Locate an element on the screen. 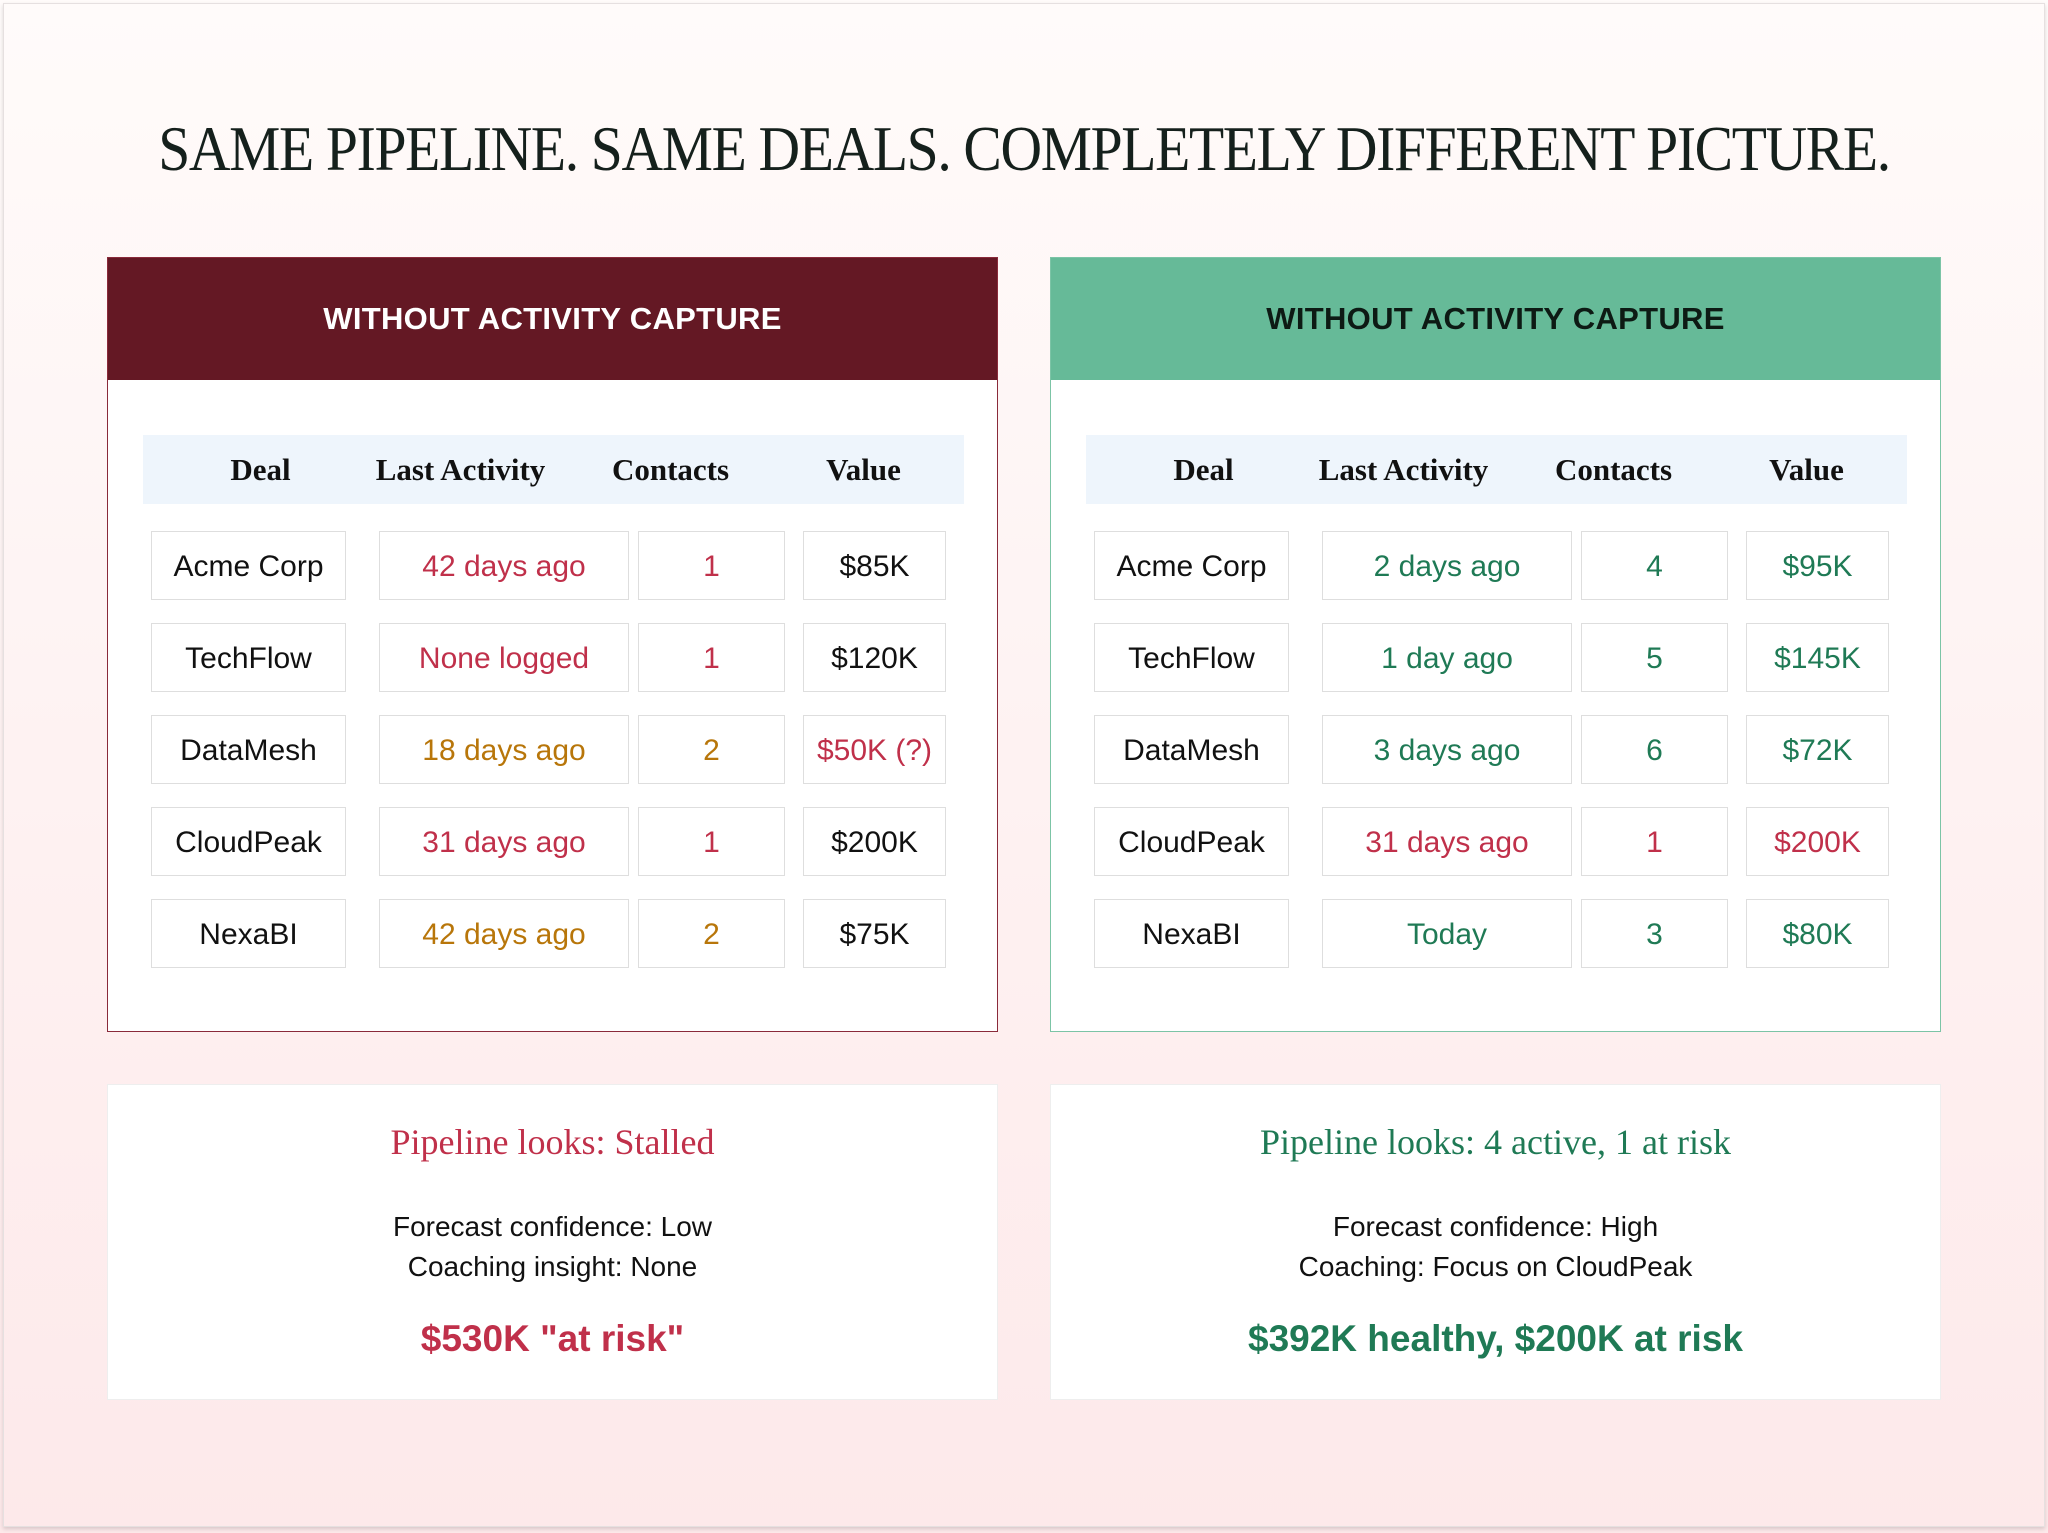 The image size is (2048, 1533). cell-contacts: 6 is located at coordinates (1654, 749).